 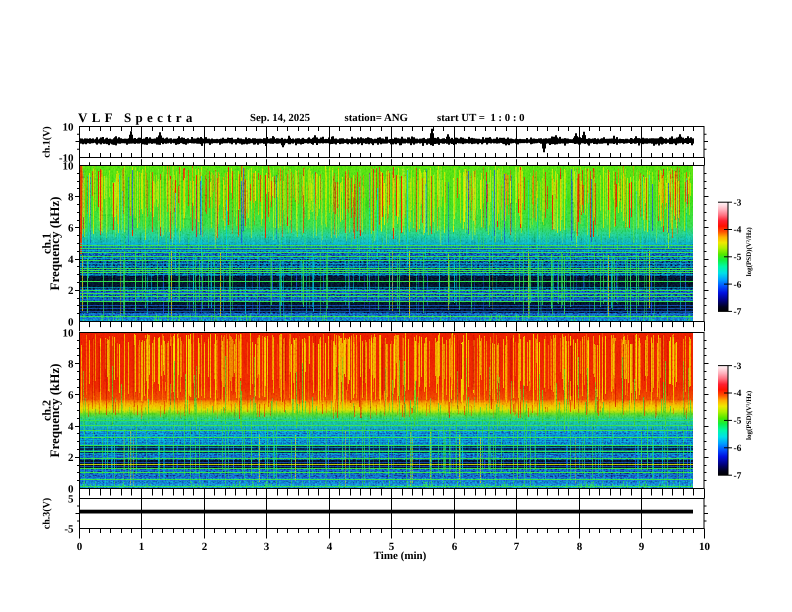 What do you see at coordinates (400, 556) in the screenshot?
I see `svg-text: Time (min)` at bounding box center [400, 556].